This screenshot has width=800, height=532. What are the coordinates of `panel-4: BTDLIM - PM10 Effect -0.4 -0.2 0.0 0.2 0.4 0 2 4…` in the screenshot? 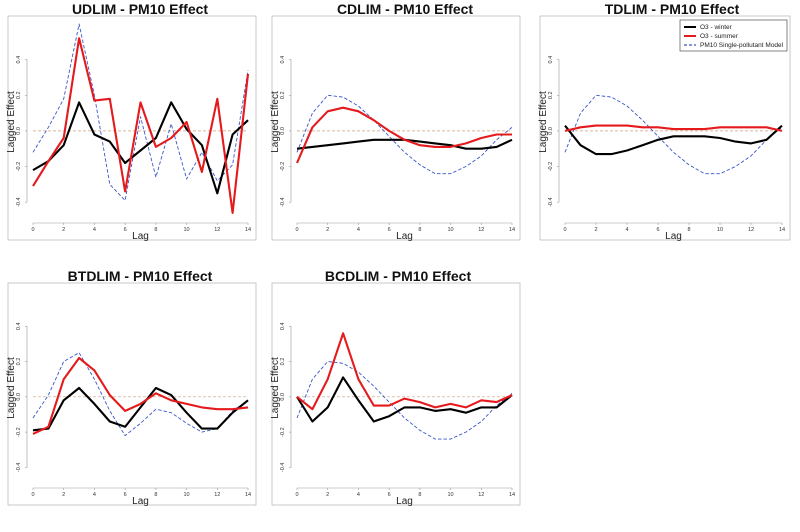 It's located at (131, 387).